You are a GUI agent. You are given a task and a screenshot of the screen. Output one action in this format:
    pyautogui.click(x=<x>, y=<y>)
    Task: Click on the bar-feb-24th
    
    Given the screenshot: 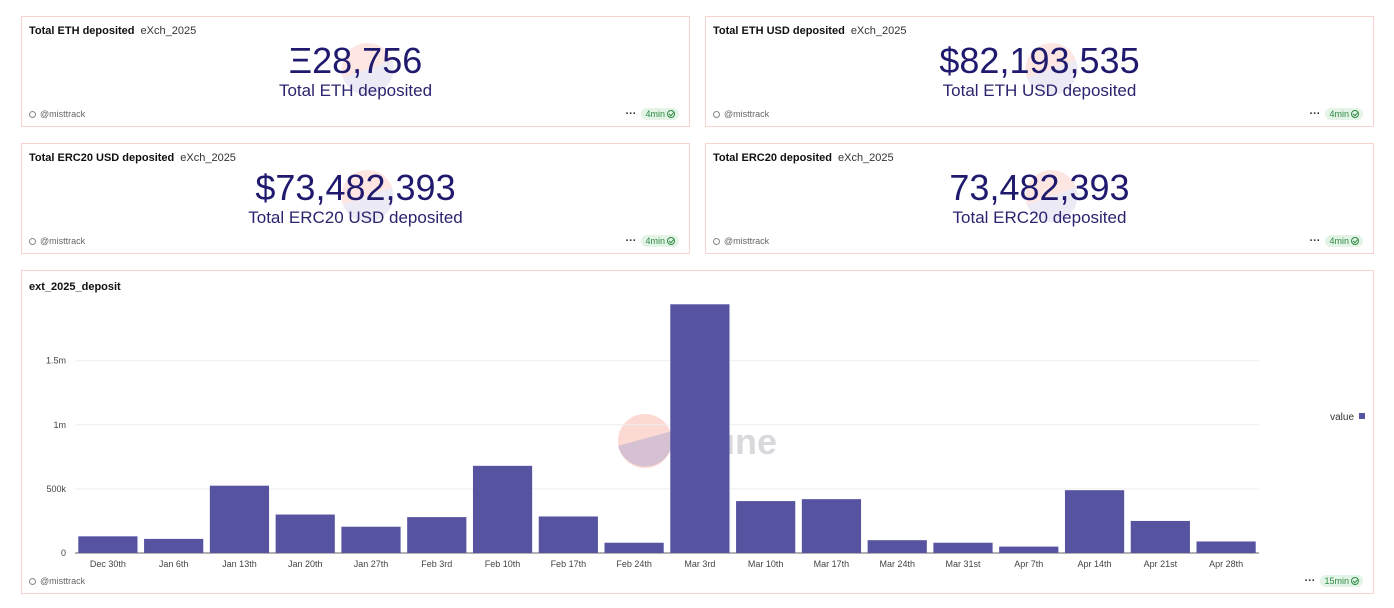 What is the action you would take?
    pyautogui.click(x=634, y=547)
    